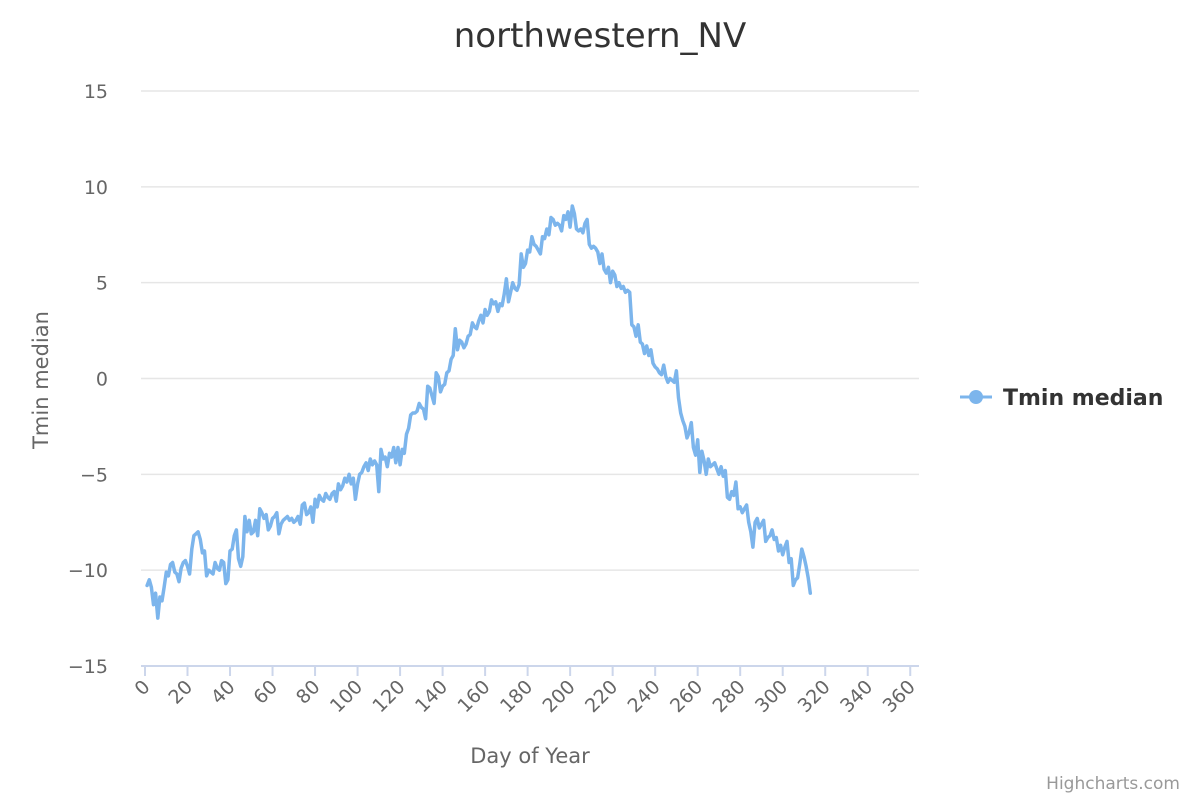 This screenshot has width=1200, height=804. Describe the element at coordinates (102, 284) in the screenshot. I see `y-tick-label: 5` at that location.